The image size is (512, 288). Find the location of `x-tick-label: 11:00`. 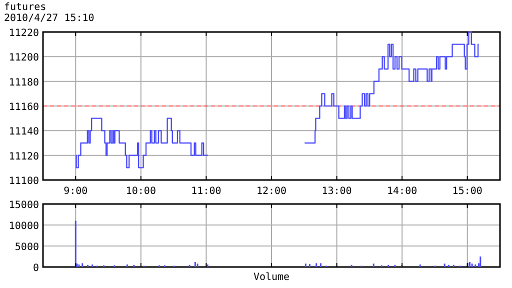

x-tick-label: 11:00 is located at coordinates (206, 191).